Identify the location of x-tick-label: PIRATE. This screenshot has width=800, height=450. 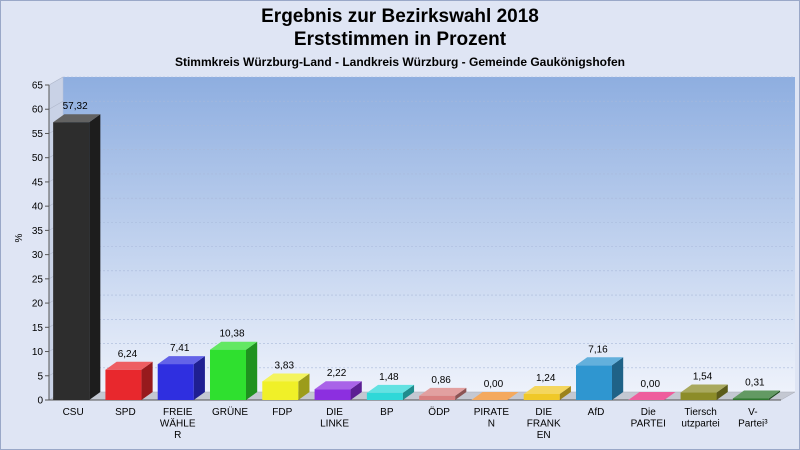
(492, 412).